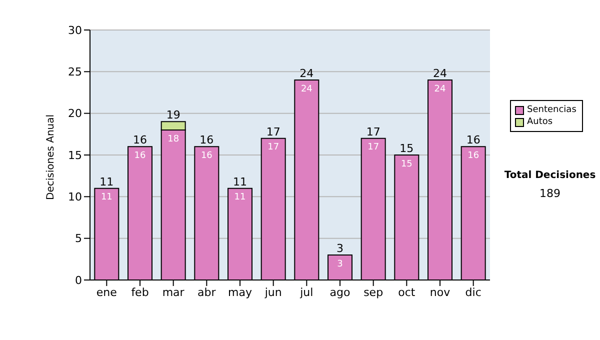 The image size is (600, 340). What do you see at coordinates (107, 292) in the screenshot?
I see `x-tick-label: ene` at bounding box center [107, 292].